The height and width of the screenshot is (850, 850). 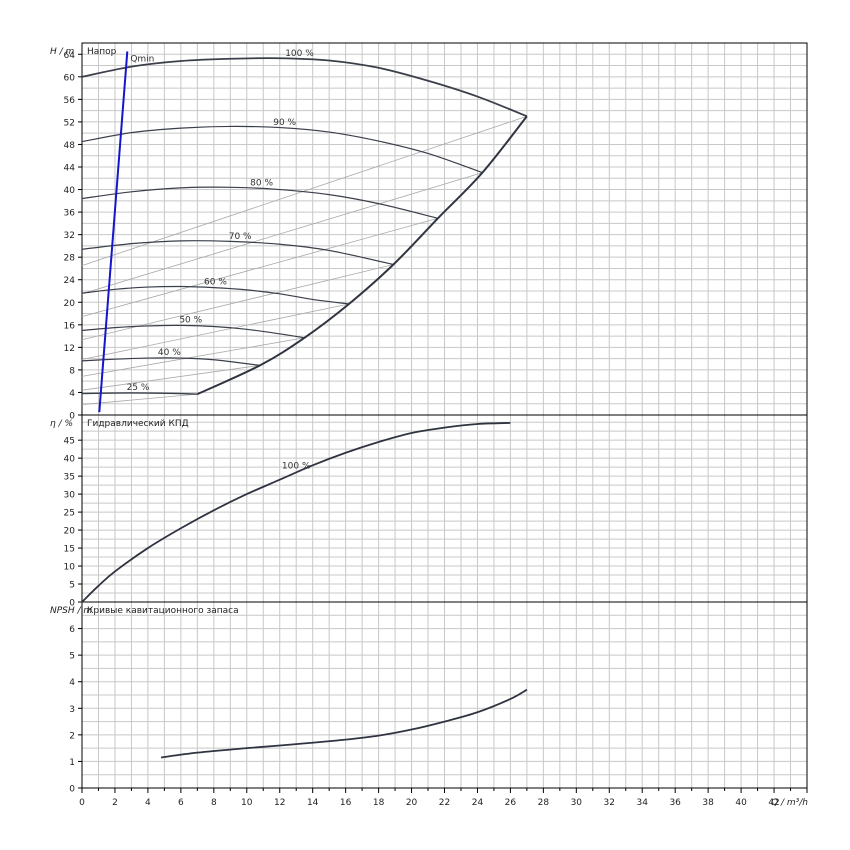 I want to click on x-tick-label: 4, so click(x=148, y=803).